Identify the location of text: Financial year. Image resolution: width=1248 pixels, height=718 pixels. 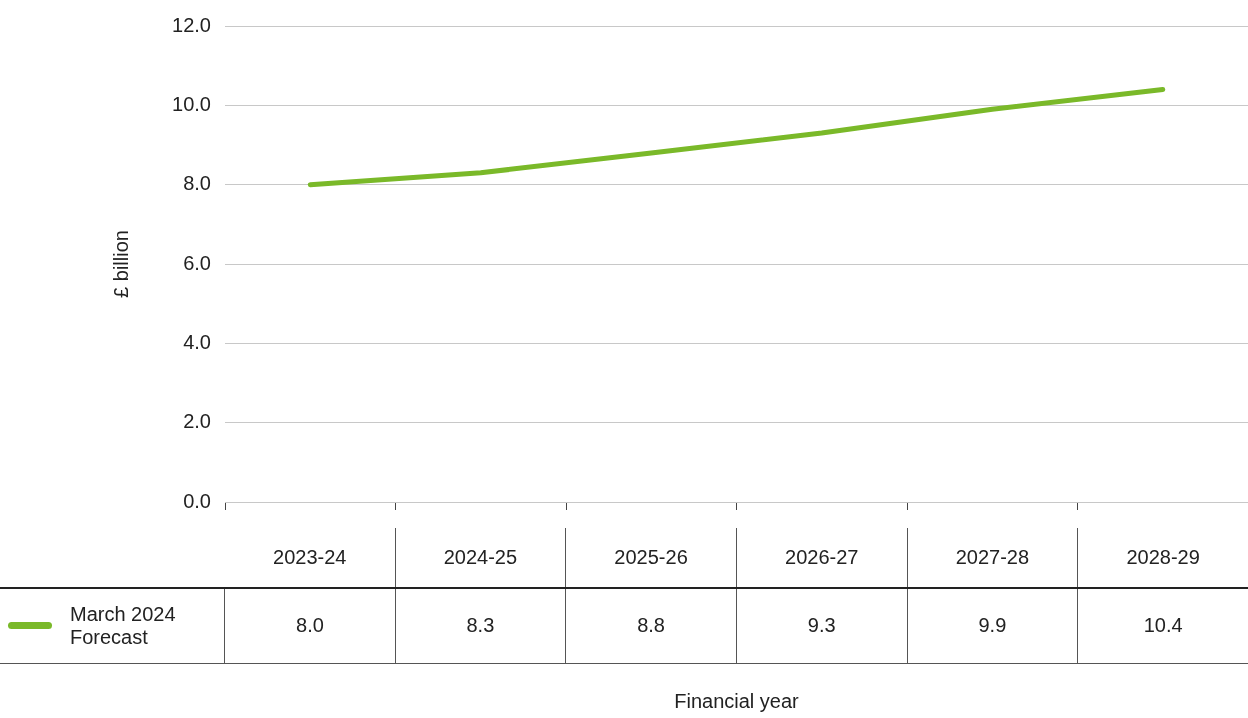
(736, 701).